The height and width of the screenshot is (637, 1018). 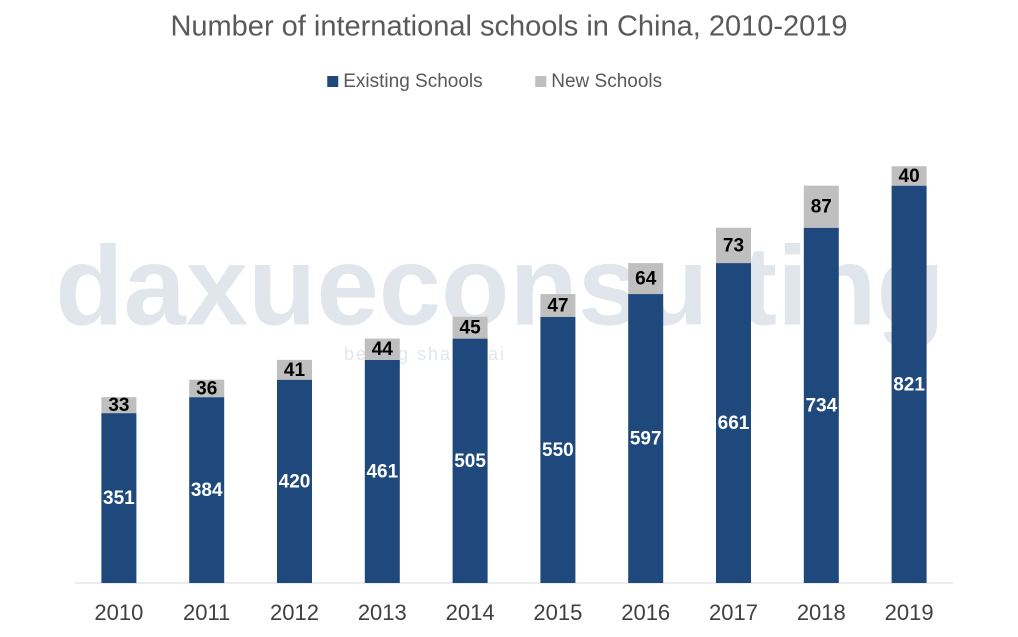 I want to click on data-label: 351, so click(x=119, y=498).